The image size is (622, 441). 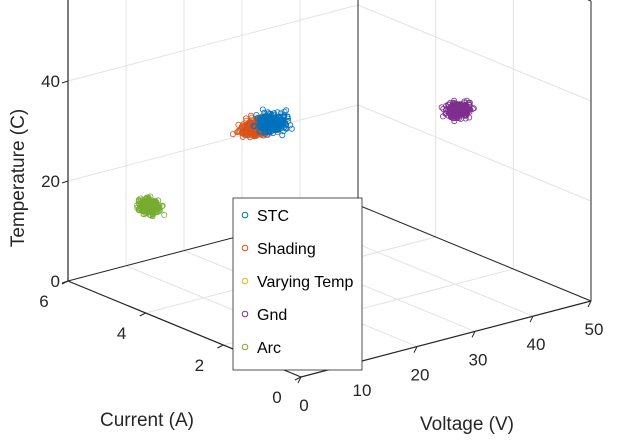 What do you see at coordinates (276, 397) in the screenshot?
I see `y-tick-label: 0` at bounding box center [276, 397].